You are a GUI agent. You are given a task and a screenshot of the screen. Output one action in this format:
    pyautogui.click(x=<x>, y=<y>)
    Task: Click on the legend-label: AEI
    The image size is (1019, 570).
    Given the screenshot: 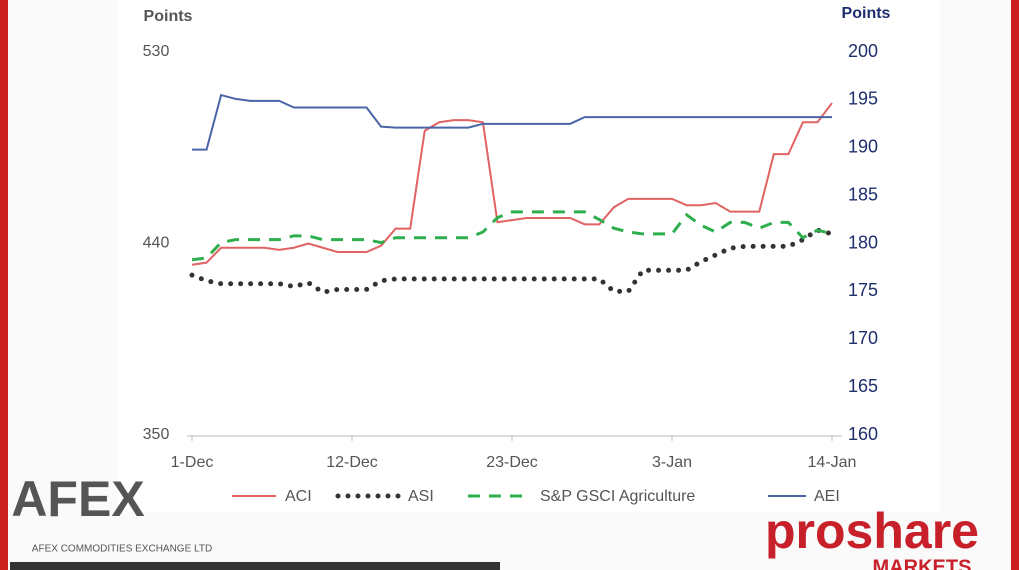 What is the action you would take?
    pyautogui.click(x=827, y=496)
    